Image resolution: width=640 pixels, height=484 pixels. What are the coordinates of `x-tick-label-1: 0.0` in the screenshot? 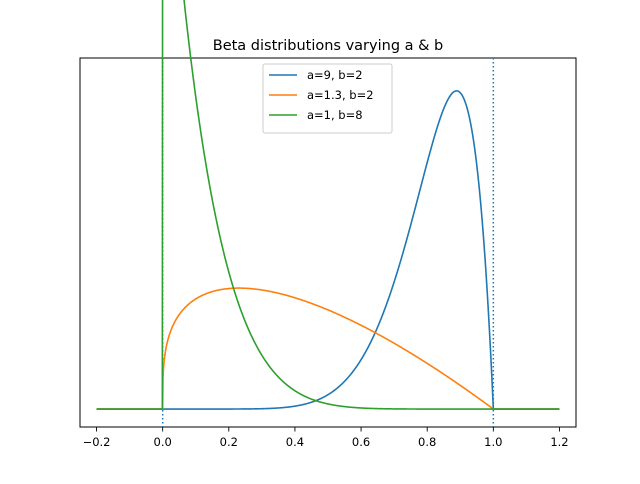 It's located at (163, 442).